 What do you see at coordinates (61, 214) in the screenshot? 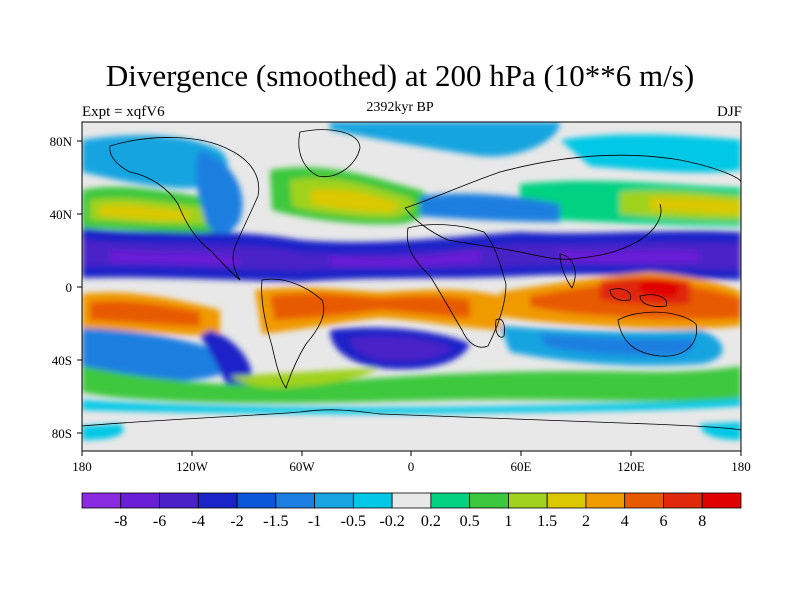
I see `lat-label-40n: 40N` at bounding box center [61, 214].